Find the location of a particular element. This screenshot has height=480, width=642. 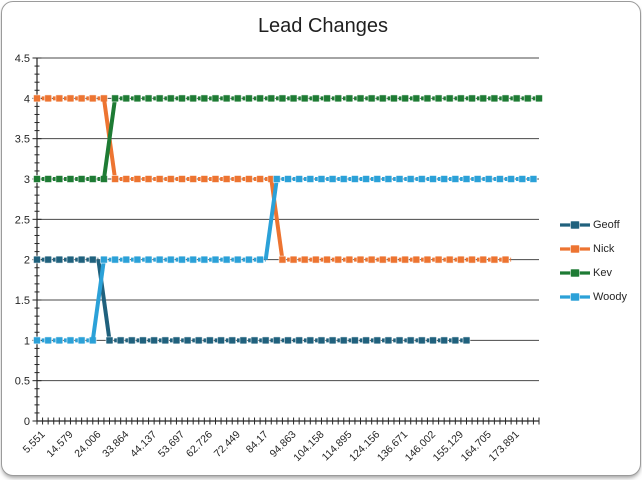

x-axis-label: 14.579 is located at coordinates (59, 444).